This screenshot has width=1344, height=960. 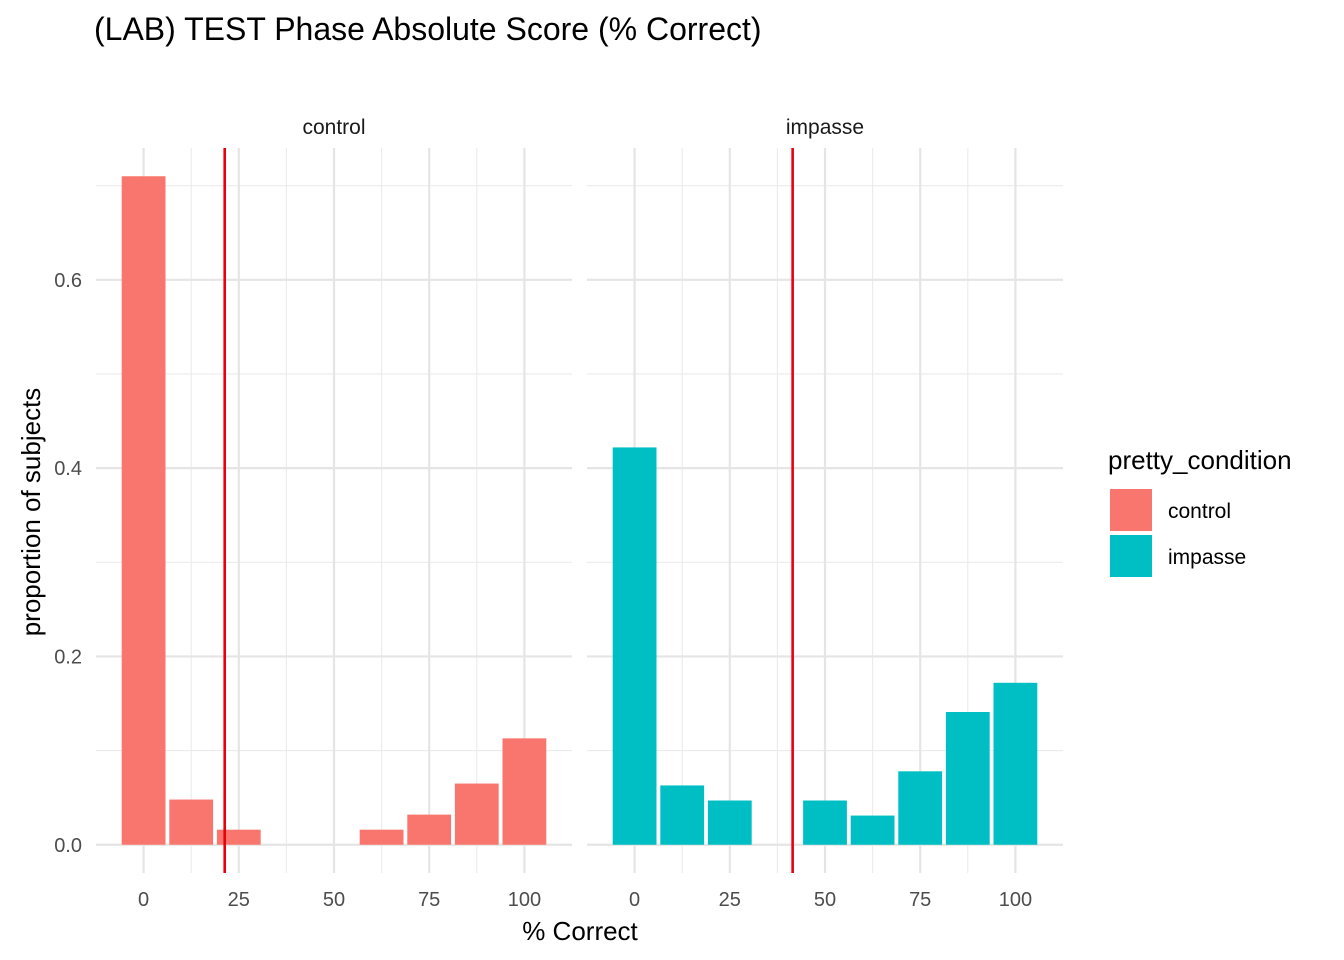 I want to click on bars, so click(x=825, y=646).